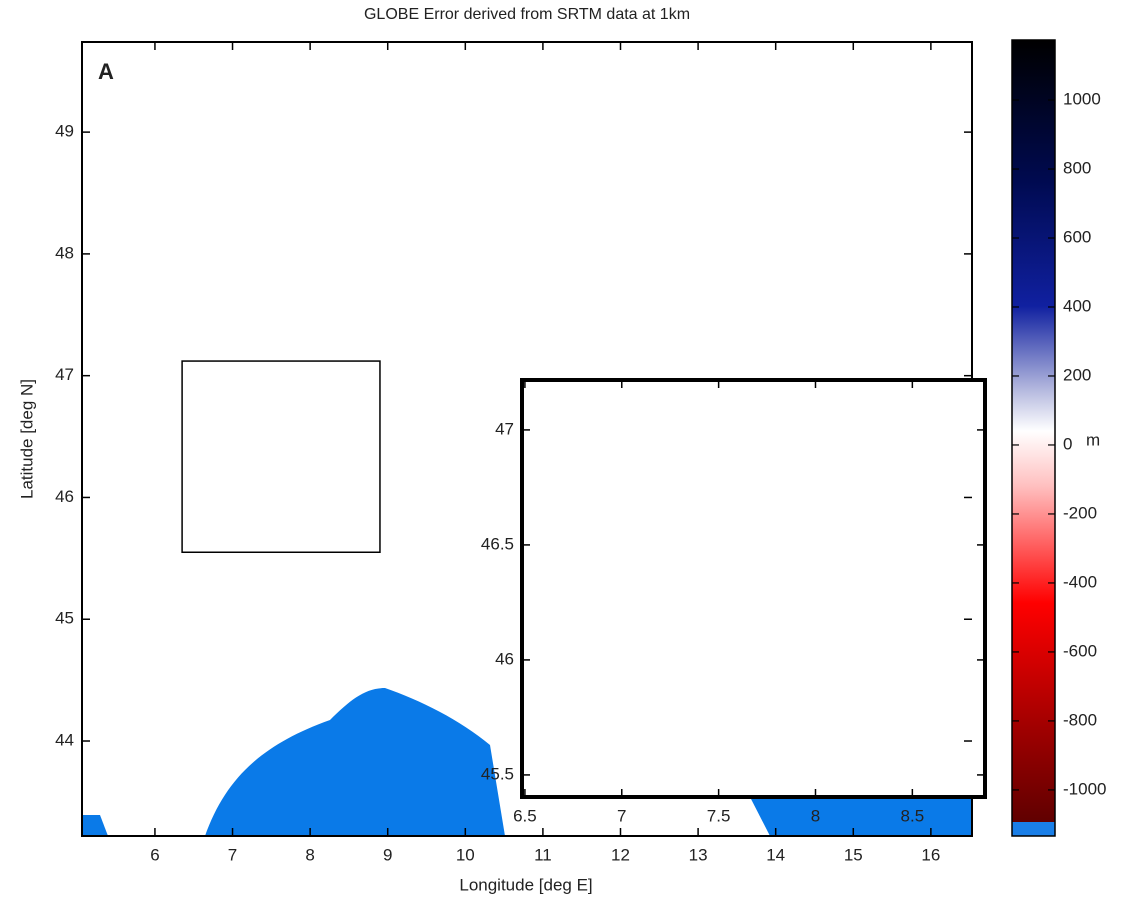 This screenshot has height=902, width=1128. Describe the element at coordinates (1080, 581) in the screenshot. I see `colorbar-tick-label: -400` at that location.